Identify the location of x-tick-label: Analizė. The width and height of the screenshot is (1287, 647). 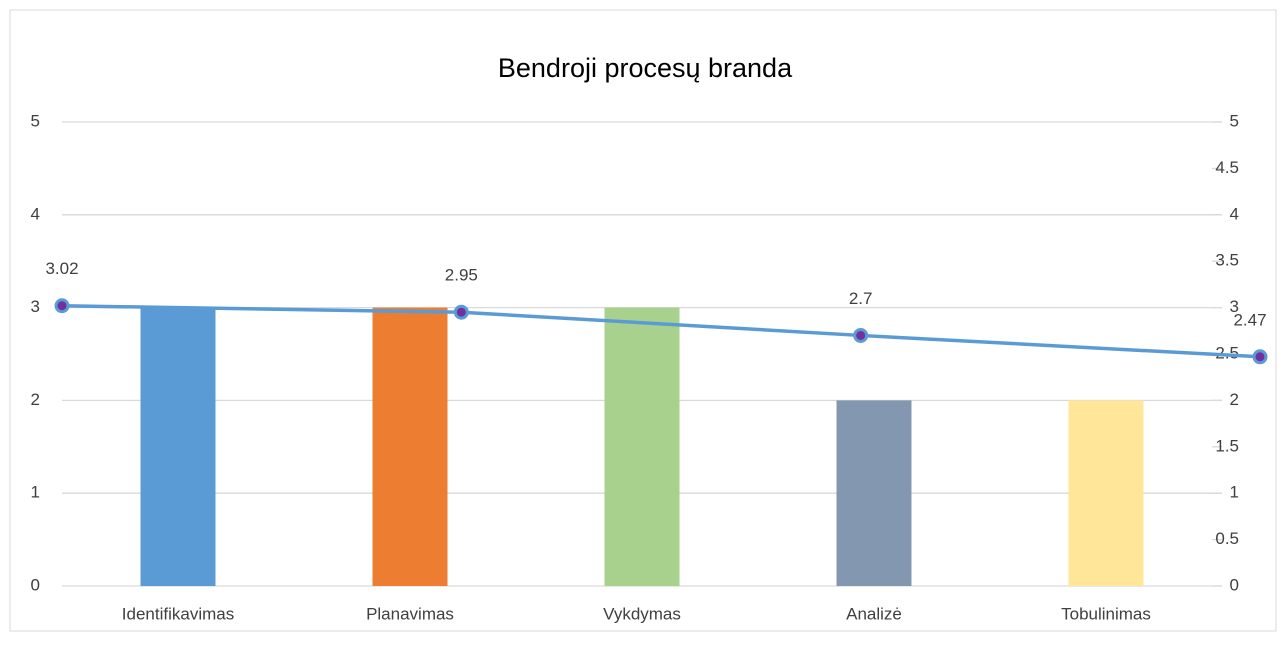
(874, 613).